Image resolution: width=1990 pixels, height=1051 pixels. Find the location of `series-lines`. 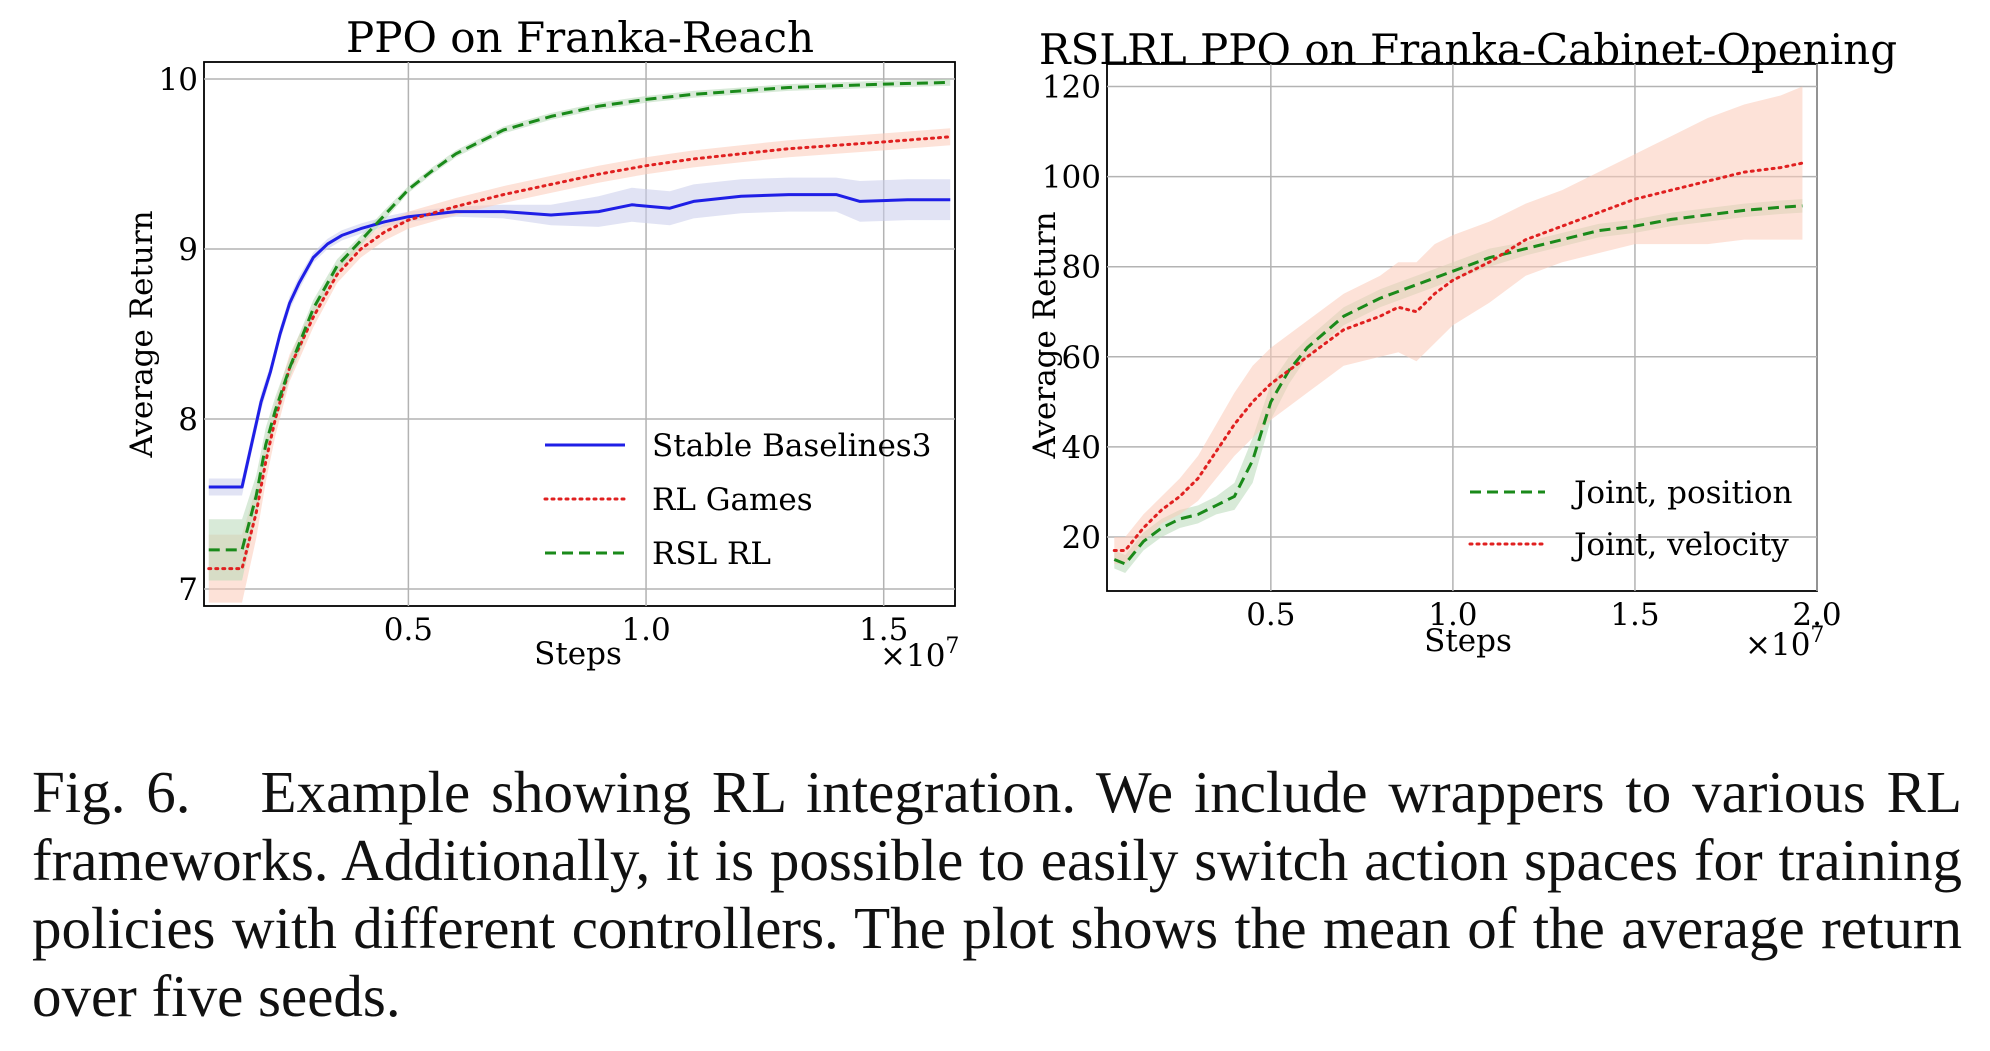

series-lines is located at coordinates (1458, 363).